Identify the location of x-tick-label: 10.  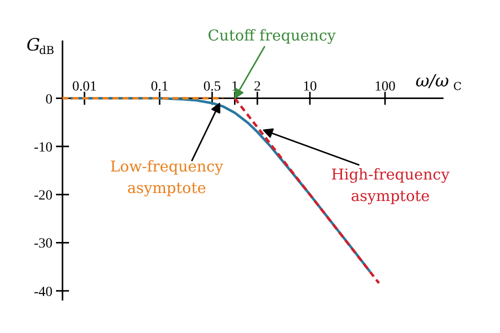
(309, 86).